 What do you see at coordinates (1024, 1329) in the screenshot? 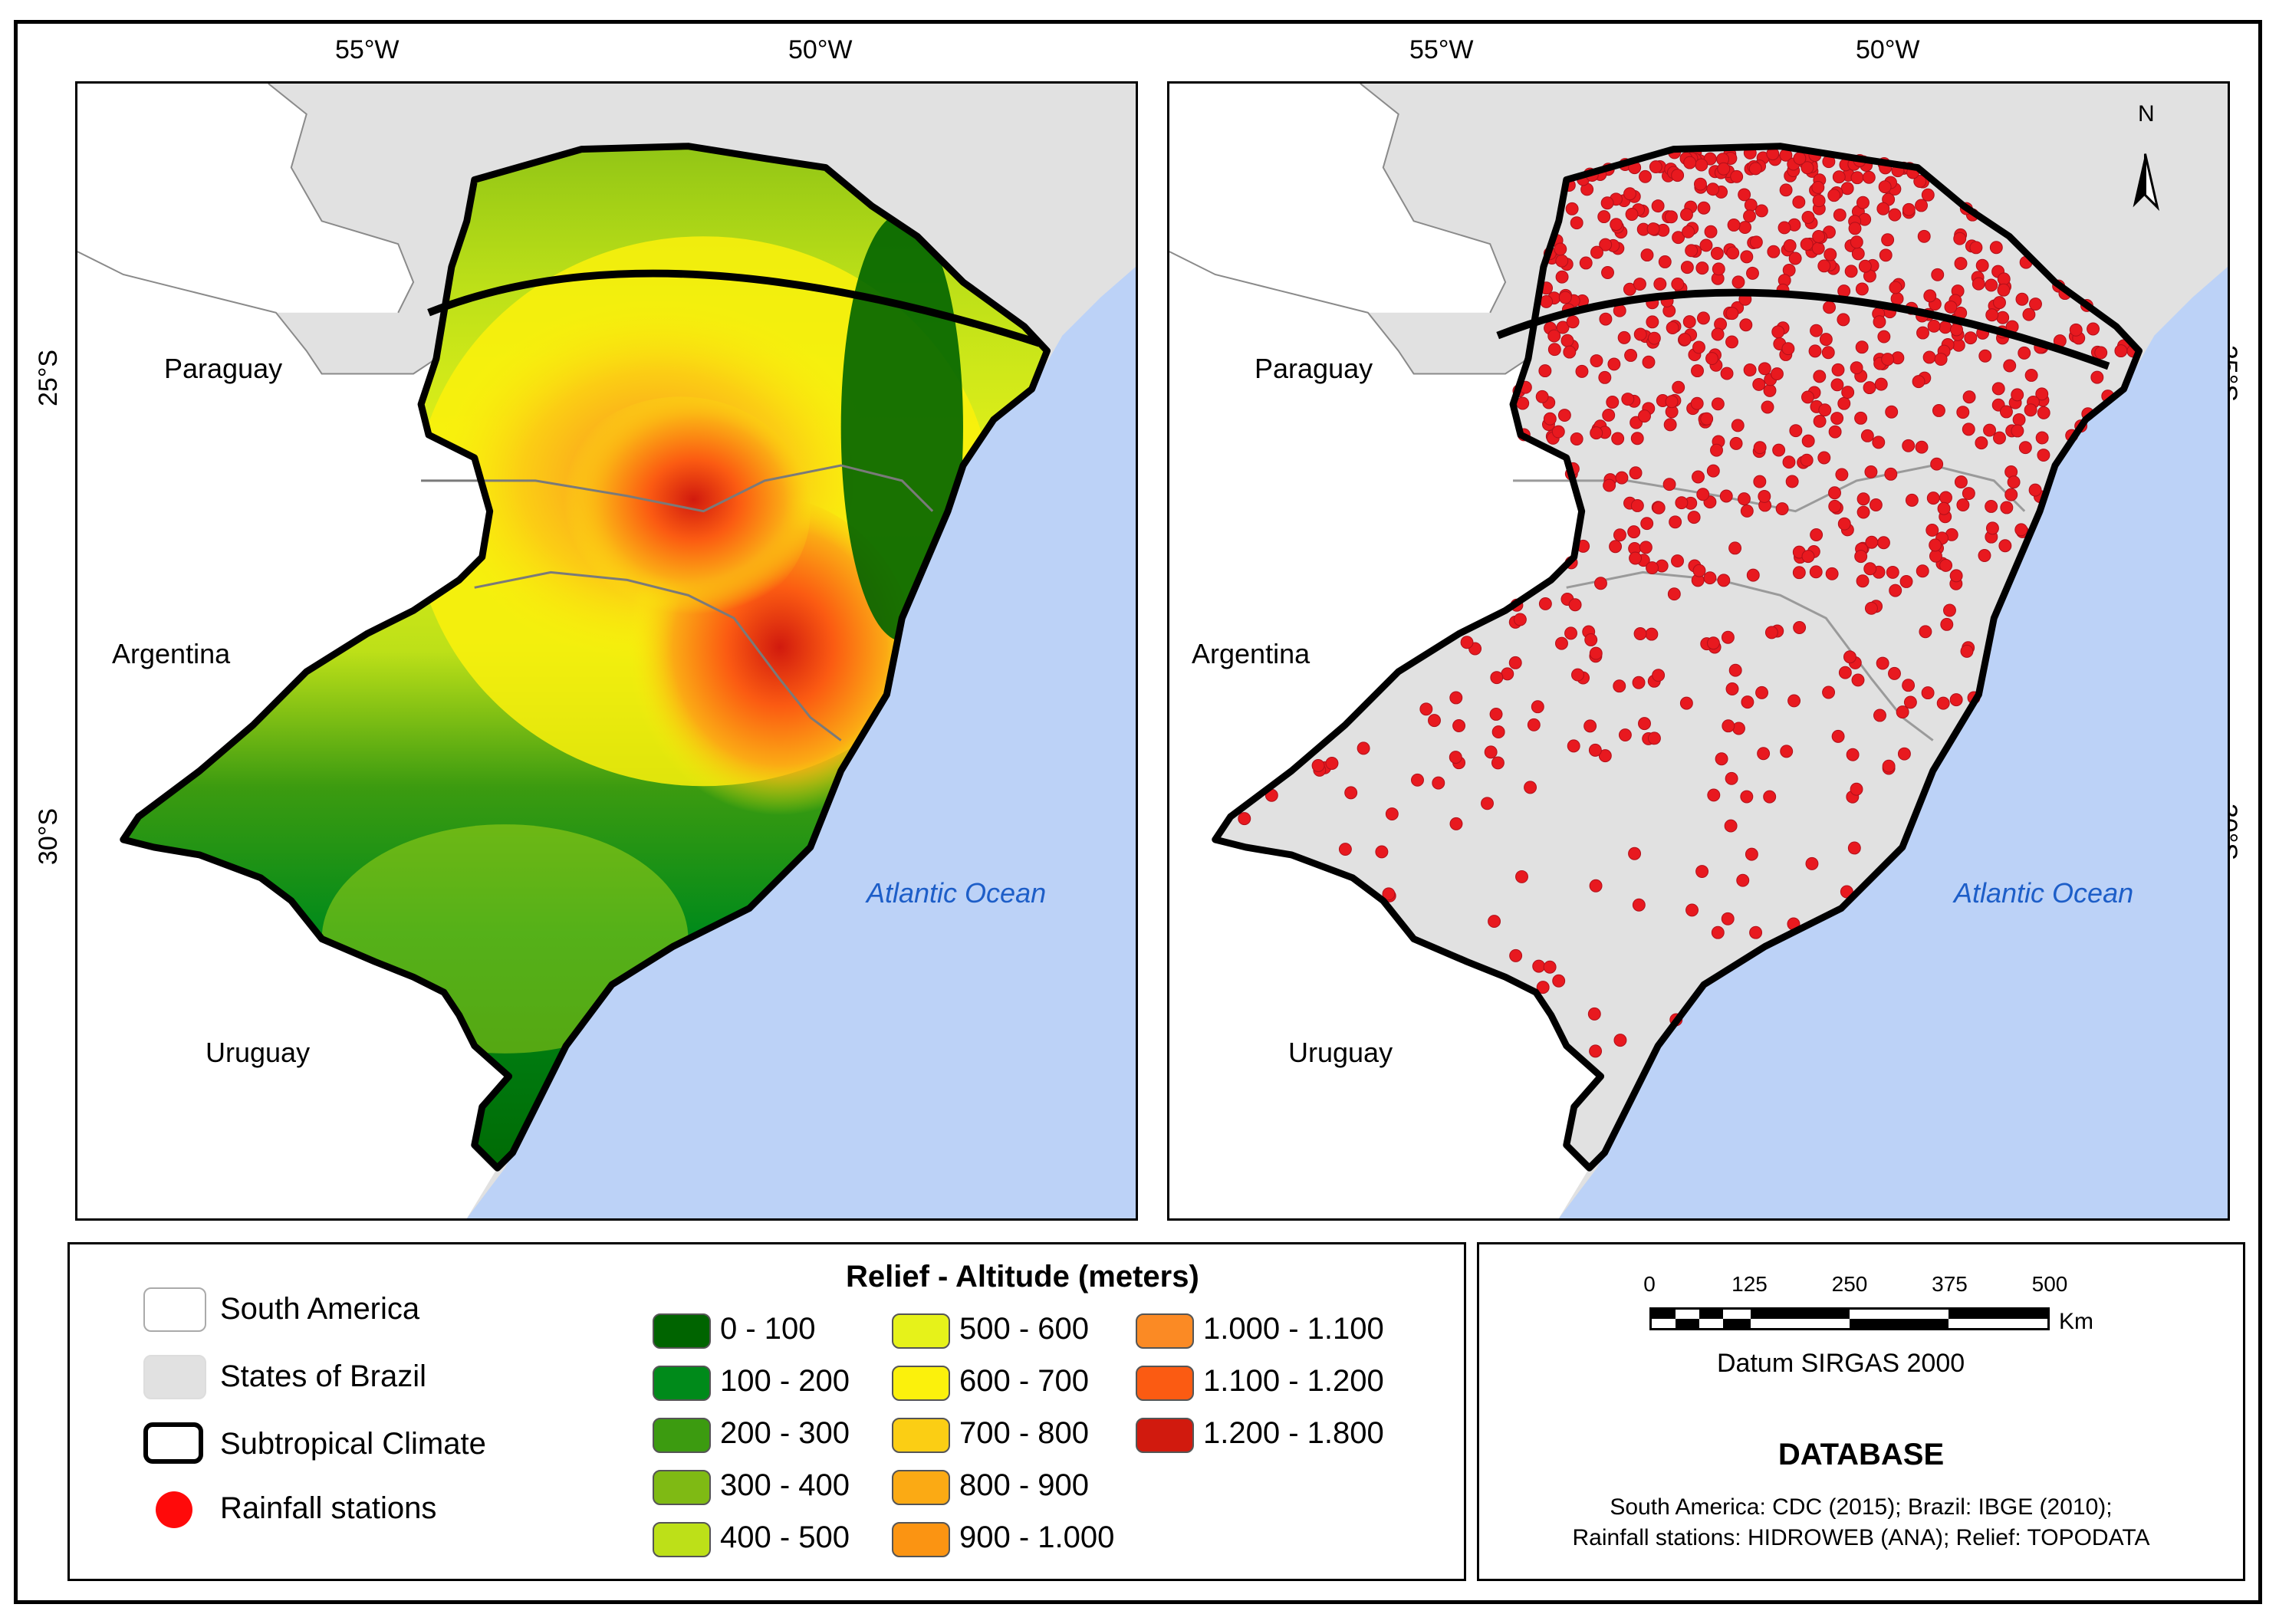
I see `relief-label-5: 500 - 600` at bounding box center [1024, 1329].